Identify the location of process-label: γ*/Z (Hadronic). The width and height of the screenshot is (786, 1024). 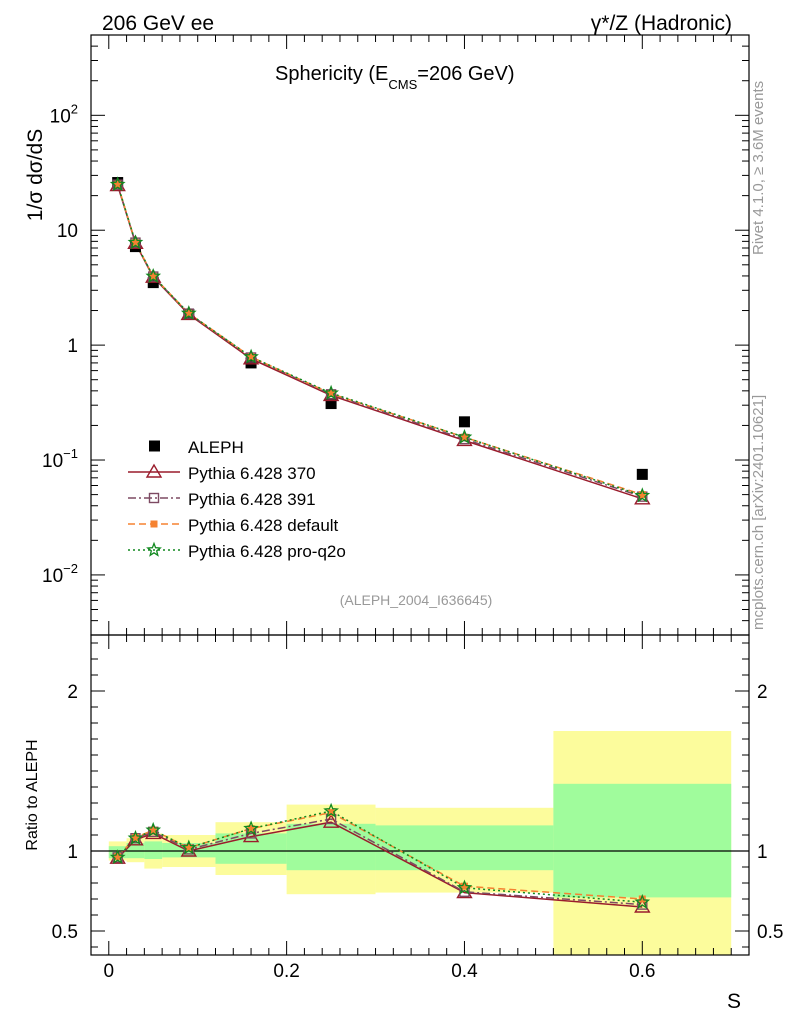
(661, 23).